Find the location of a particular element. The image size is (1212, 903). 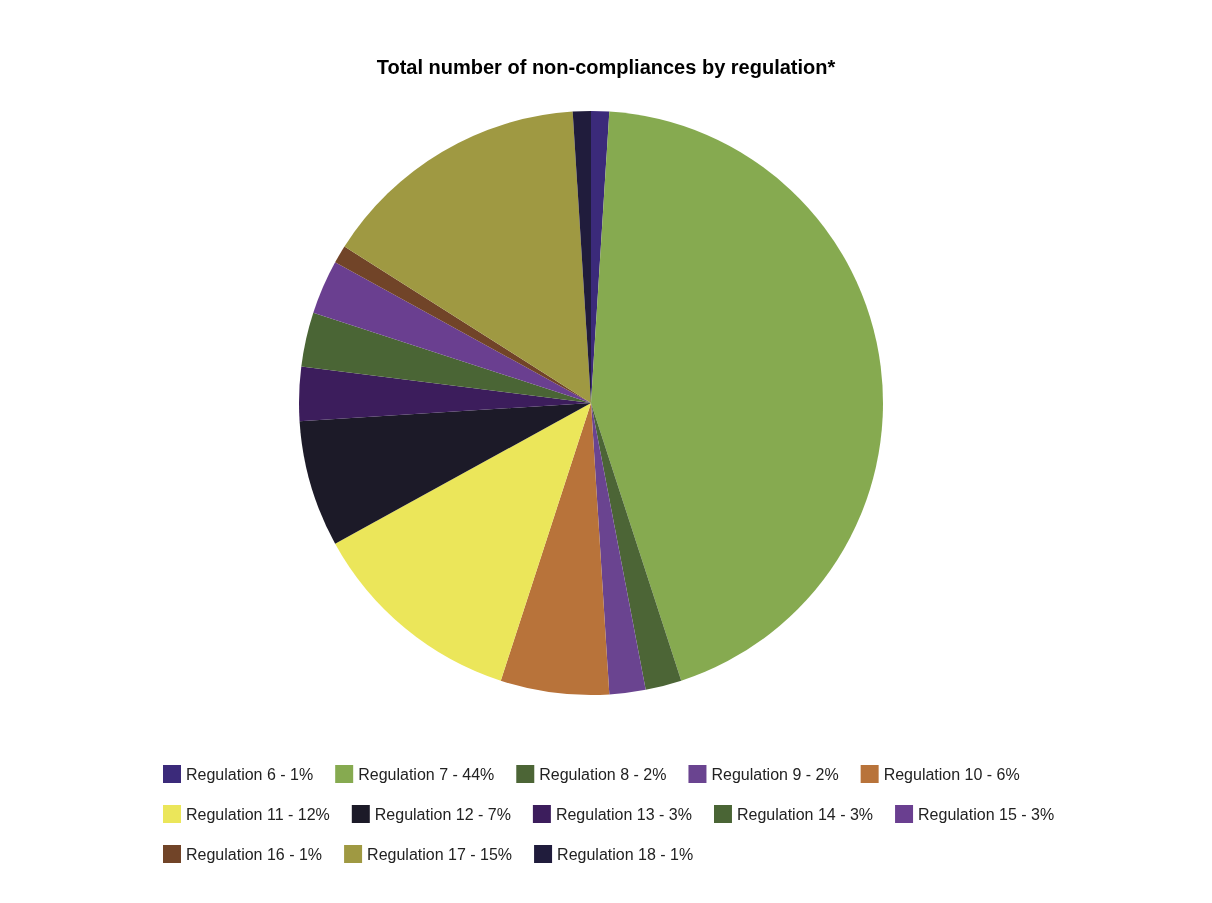

legend-label: Regulation 7 - 44% is located at coordinates (426, 774).